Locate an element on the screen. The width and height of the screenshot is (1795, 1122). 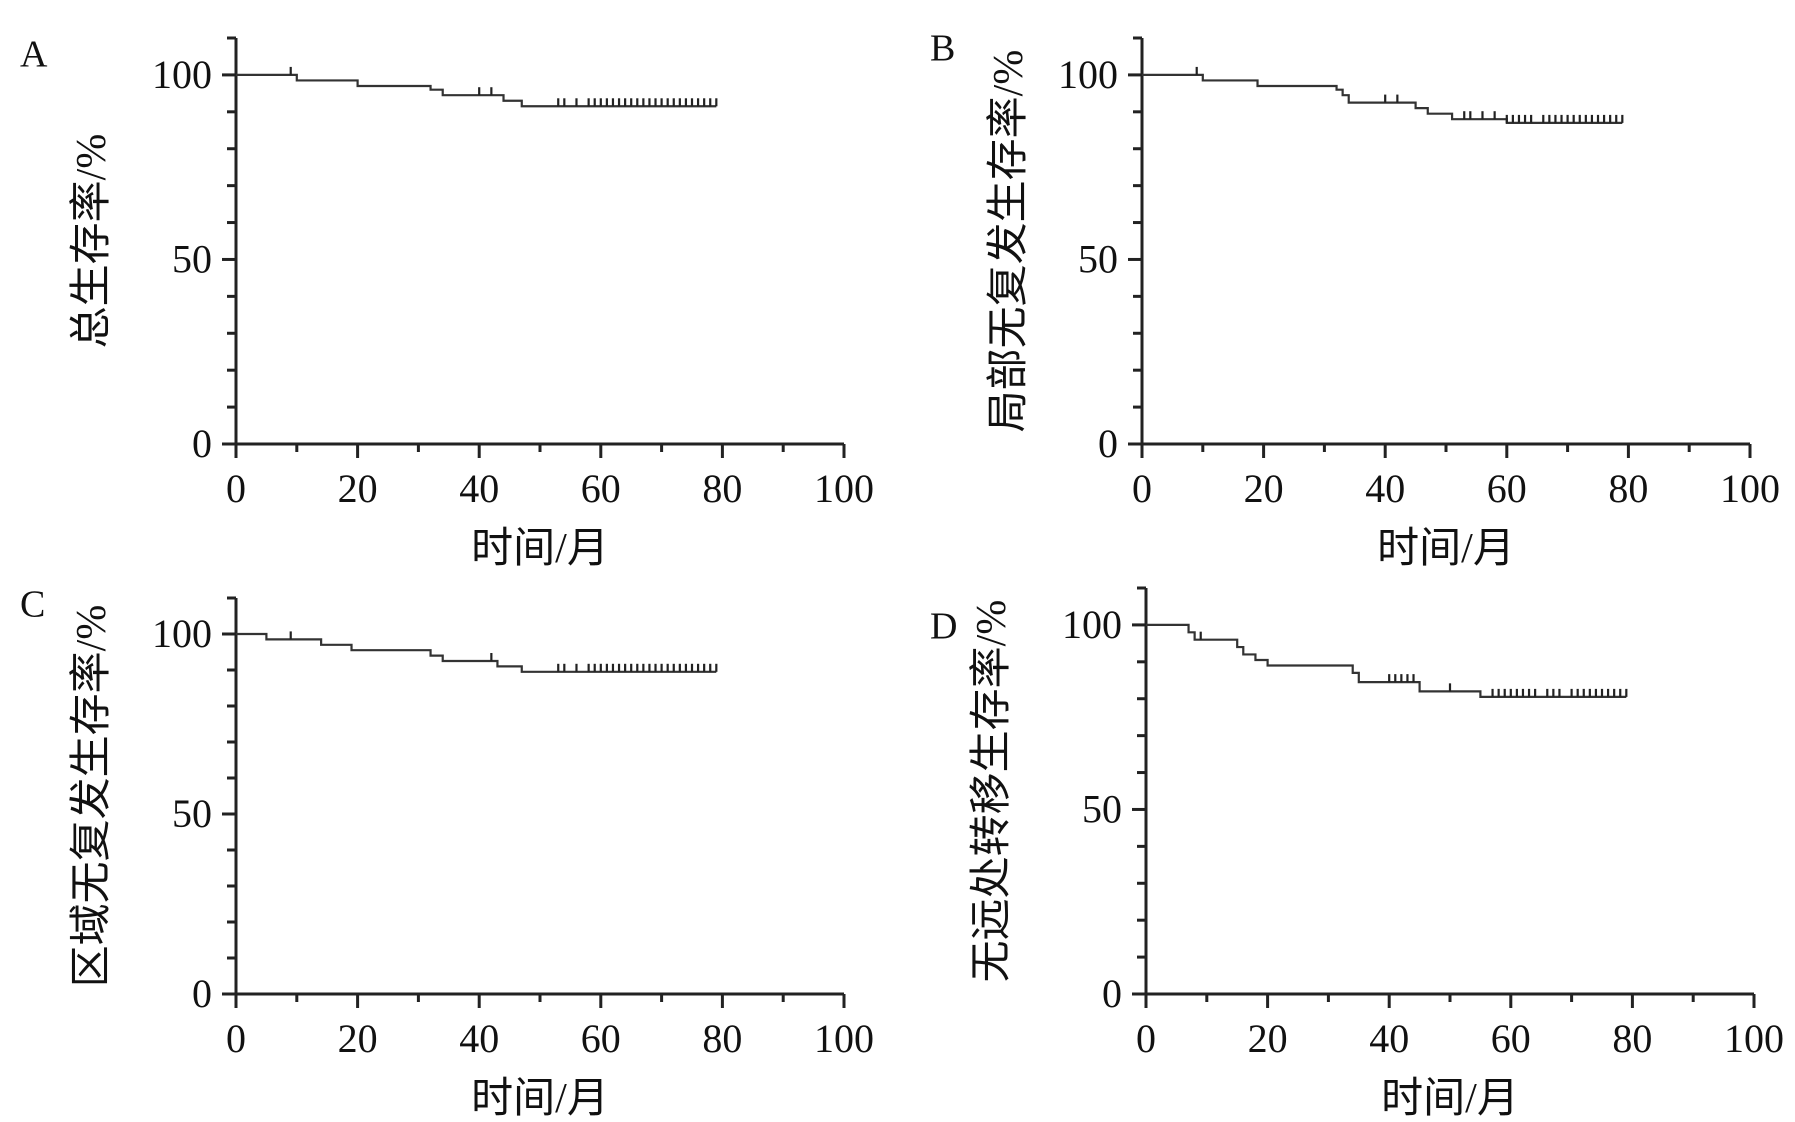
panel-letter: B is located at coordinates (942, 48).